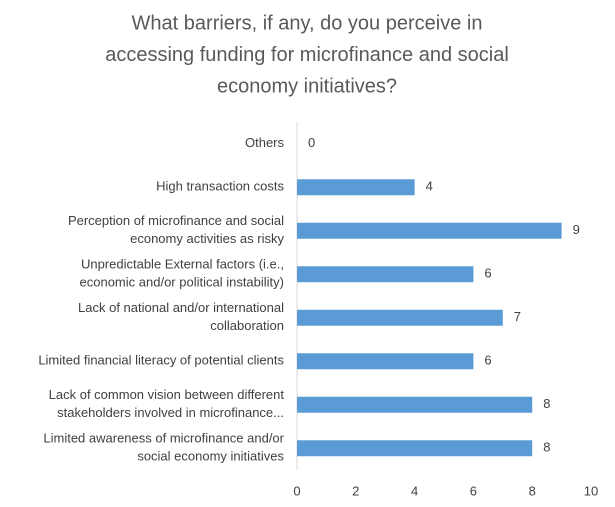  Describe the element at coordinates (414, 490) in the screenshot. I see `x-tick-label: 4` at that location.